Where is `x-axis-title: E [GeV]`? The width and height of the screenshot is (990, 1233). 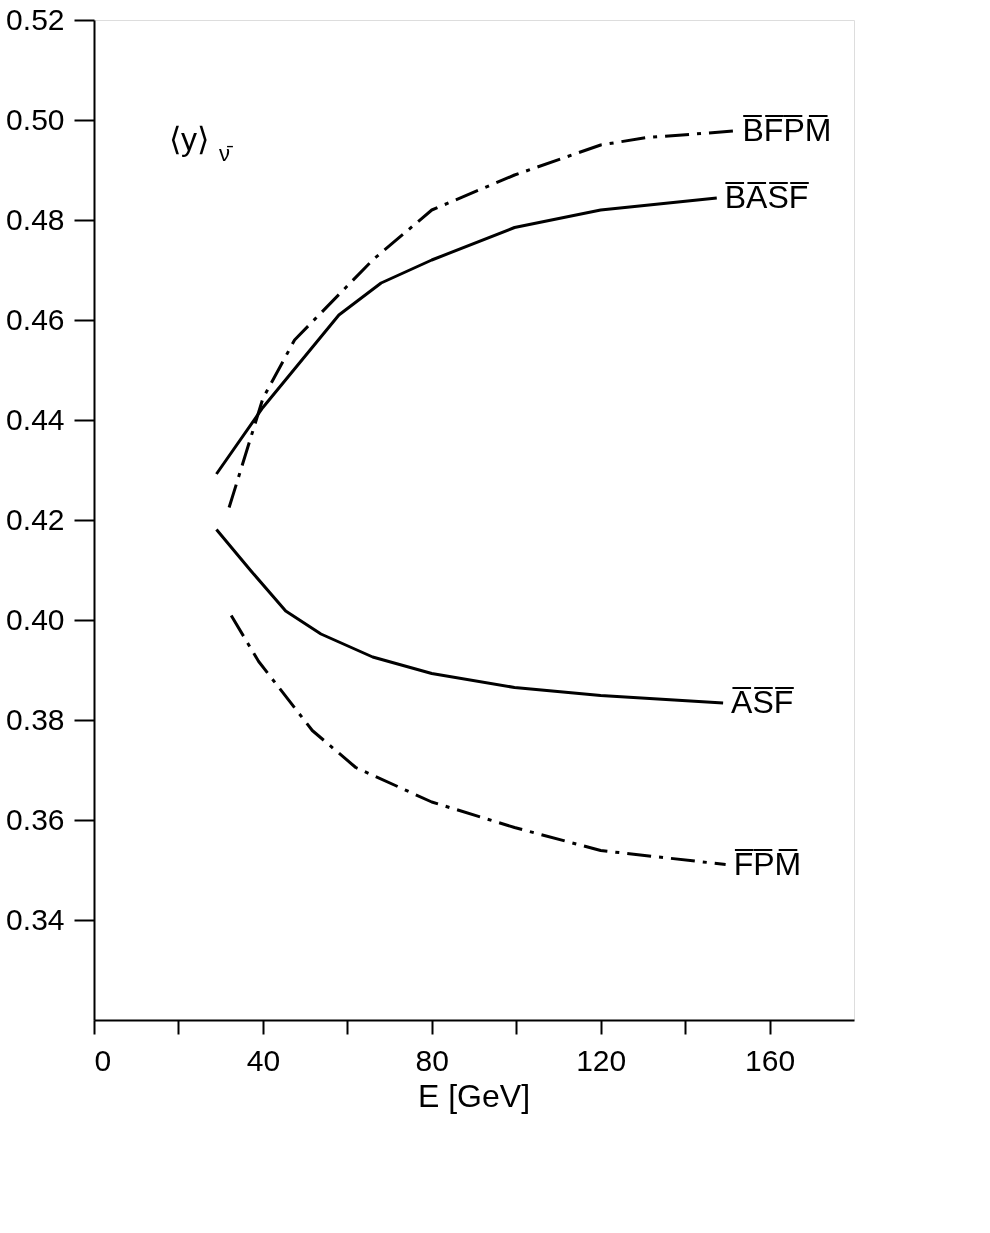
x-axis-title: E [GeV] is located at coordinates (474, 1096).